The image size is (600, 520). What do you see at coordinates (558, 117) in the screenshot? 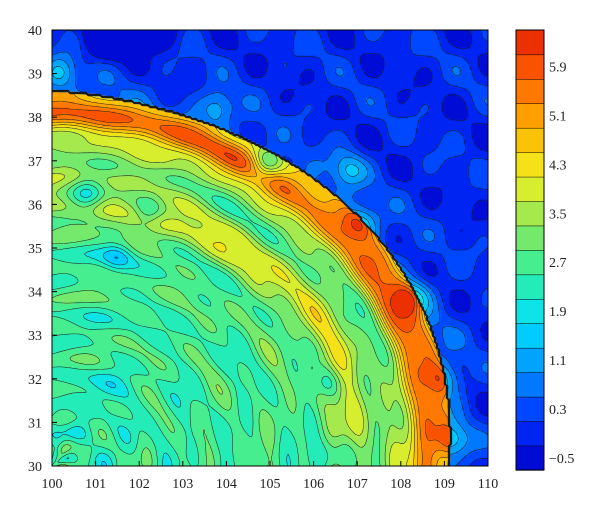
I see `colorbar-tick-label: 5.1` at bounding box center [558, 117].